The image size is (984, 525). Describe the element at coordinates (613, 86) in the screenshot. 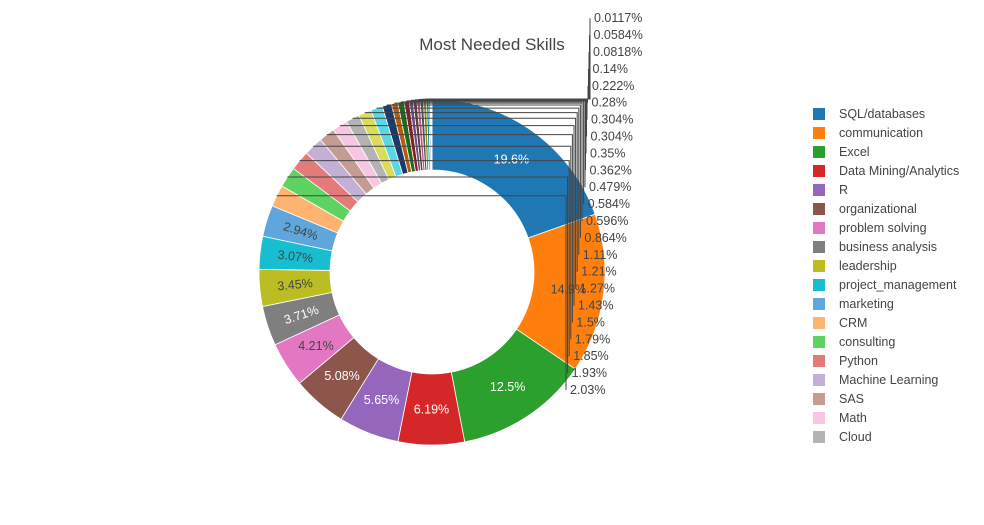

I see `slice-label-29: 0.222%` at that location.